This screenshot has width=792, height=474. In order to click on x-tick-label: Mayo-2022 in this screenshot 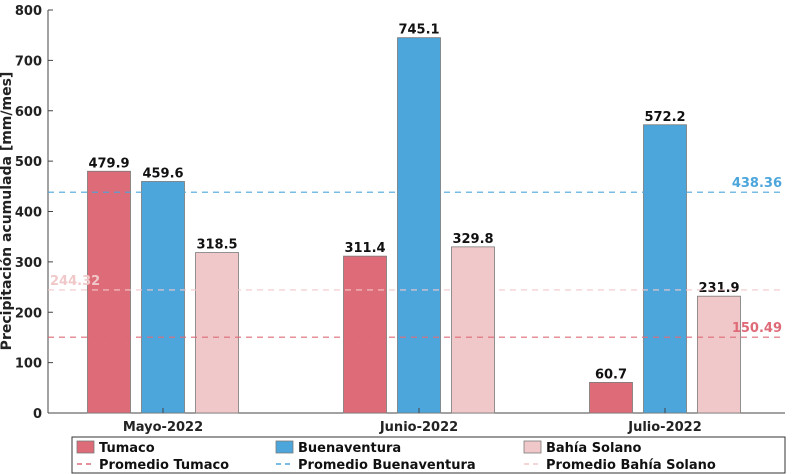, I will do `click(163, 427)`.